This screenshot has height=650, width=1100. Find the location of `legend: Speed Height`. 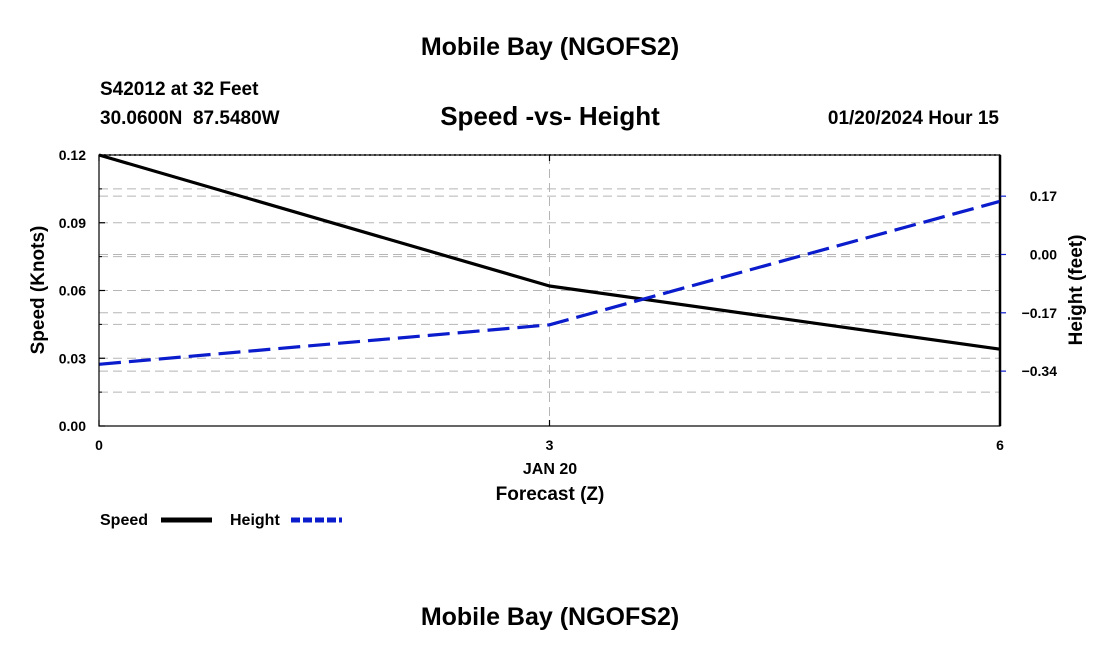

legend: Speed Height is located at coordinates (221, 520).